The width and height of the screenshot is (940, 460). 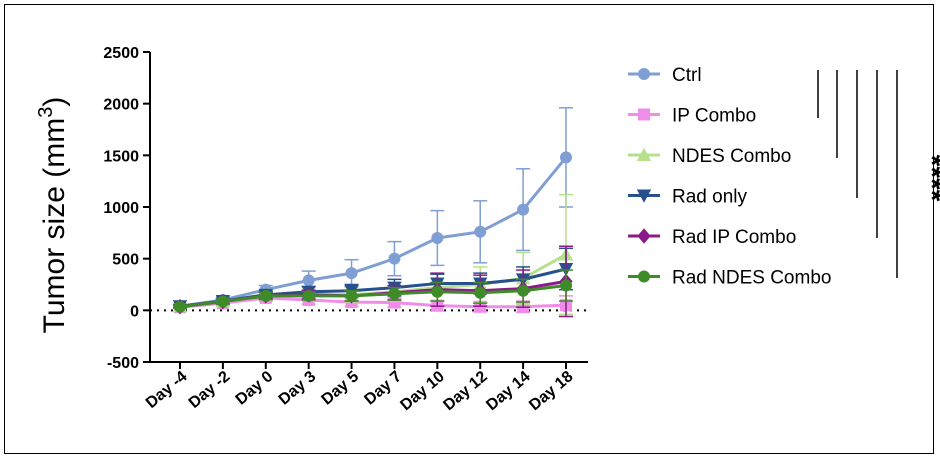 I want to click on legend-item: Rad NDES Combo, so click(x=729, y=278).